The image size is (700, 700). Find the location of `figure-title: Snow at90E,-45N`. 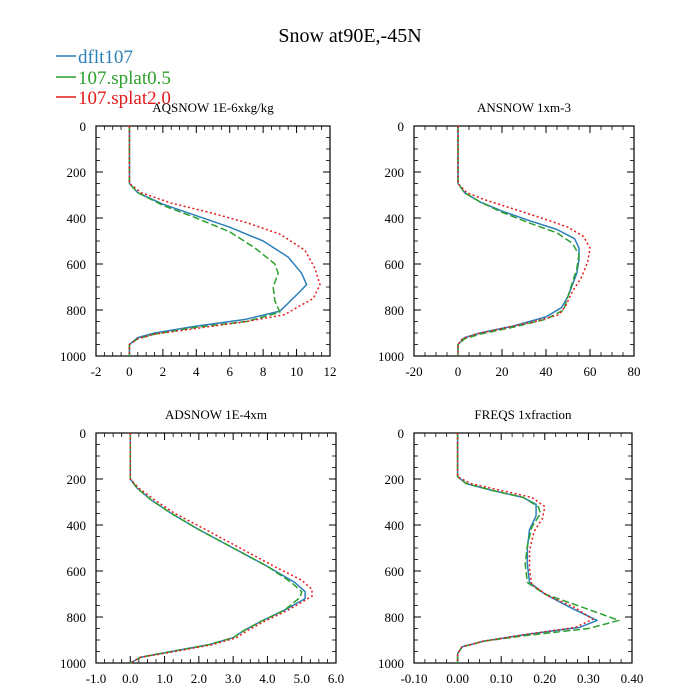

figure-title: Snow at90E,-45N is located at coordinates (349, 36).